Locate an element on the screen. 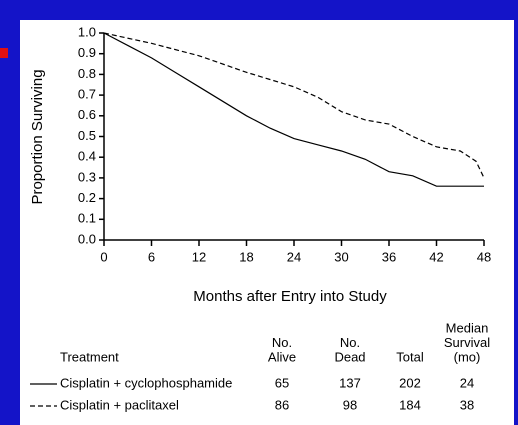 Image resolution: width=518 pixels, height=425 pixels. legend-label: Cisplatin + paclitaxel is located at coordinates (119, 404).